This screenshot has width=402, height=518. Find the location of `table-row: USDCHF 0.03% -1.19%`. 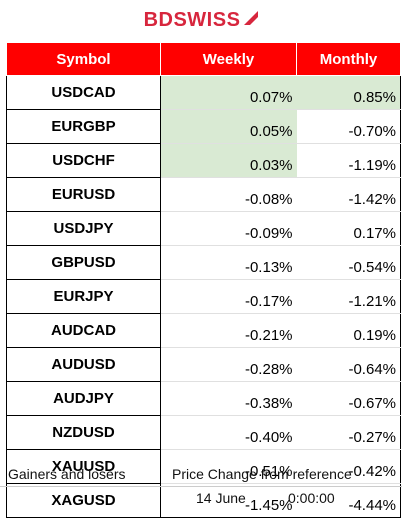

table-row: USDCHF 0.03% -1.19% is located at coordinates (203, 160).